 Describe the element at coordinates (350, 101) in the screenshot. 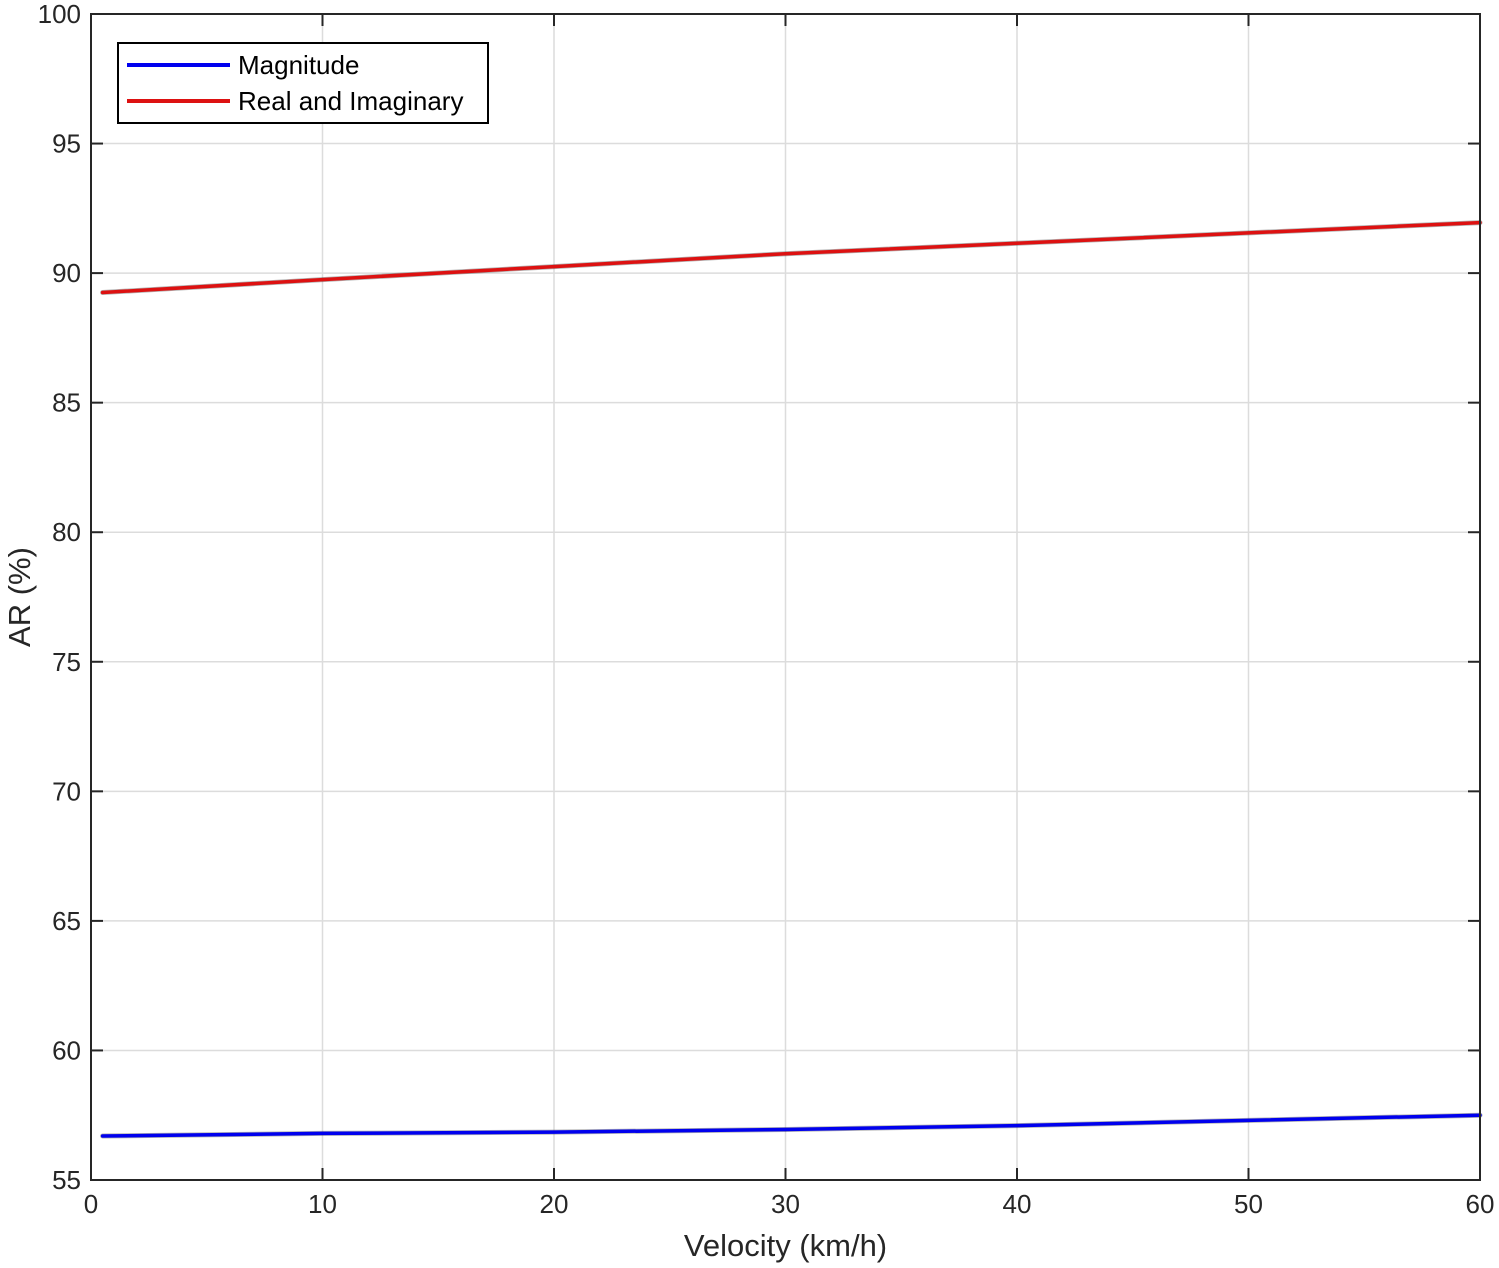

I see `legend-label-real-and-imaginary: Real and Imaginary` at that location.